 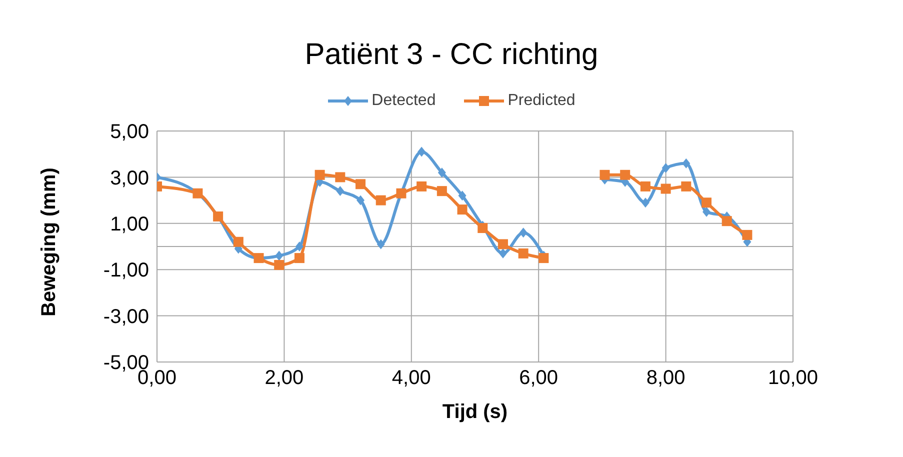 I want to click on x-tick-label: 4,00, so click(x=411, y=378).